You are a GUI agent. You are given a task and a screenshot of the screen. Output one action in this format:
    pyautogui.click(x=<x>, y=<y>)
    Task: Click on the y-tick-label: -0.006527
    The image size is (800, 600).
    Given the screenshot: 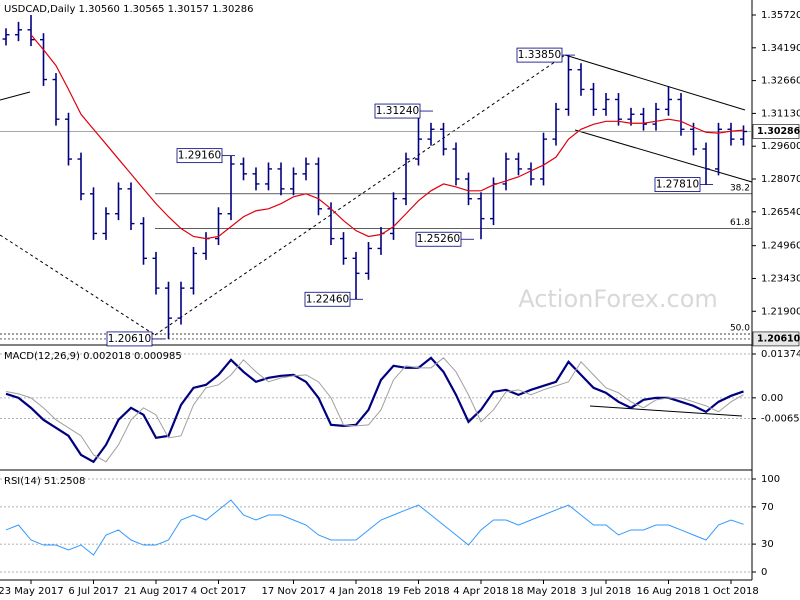 What is the action you would take?
    pyautogui.click(x=780, y=419)
    